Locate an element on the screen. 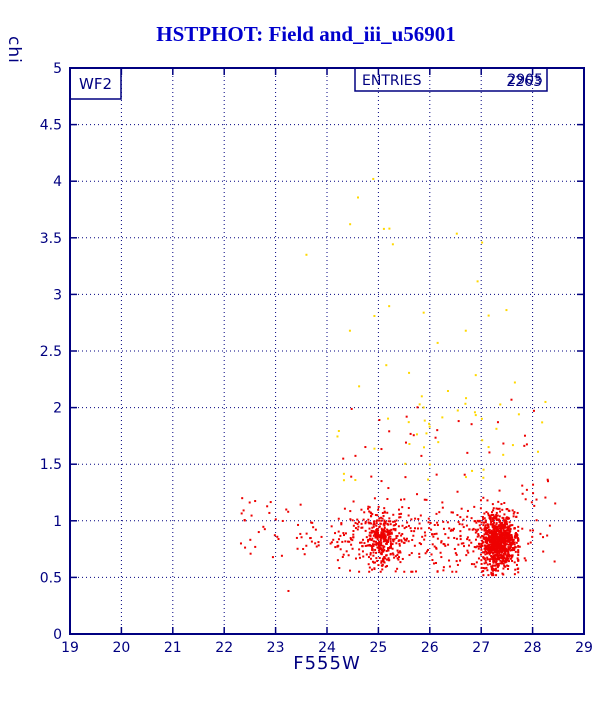 This screenshot has width=612, height=709. svg-text: 5 is located at coordinates (57, 69).